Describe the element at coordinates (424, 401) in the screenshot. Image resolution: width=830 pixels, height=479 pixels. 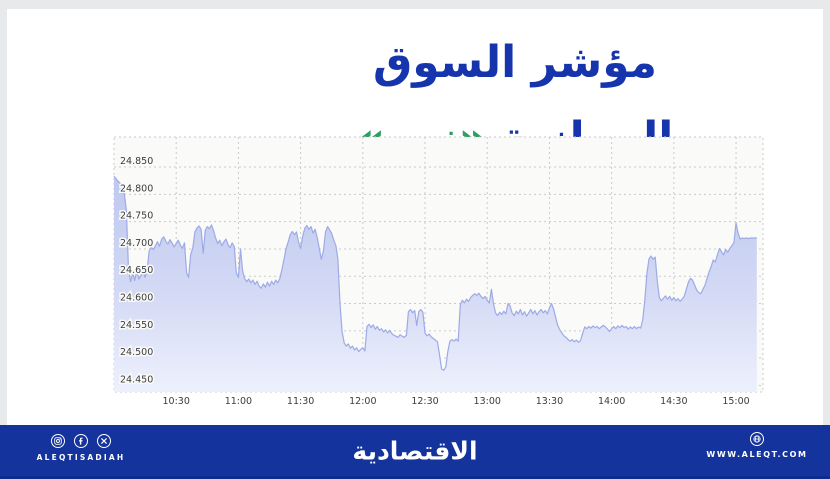
I see `x-axis-tick-label: 12:30` at that location.